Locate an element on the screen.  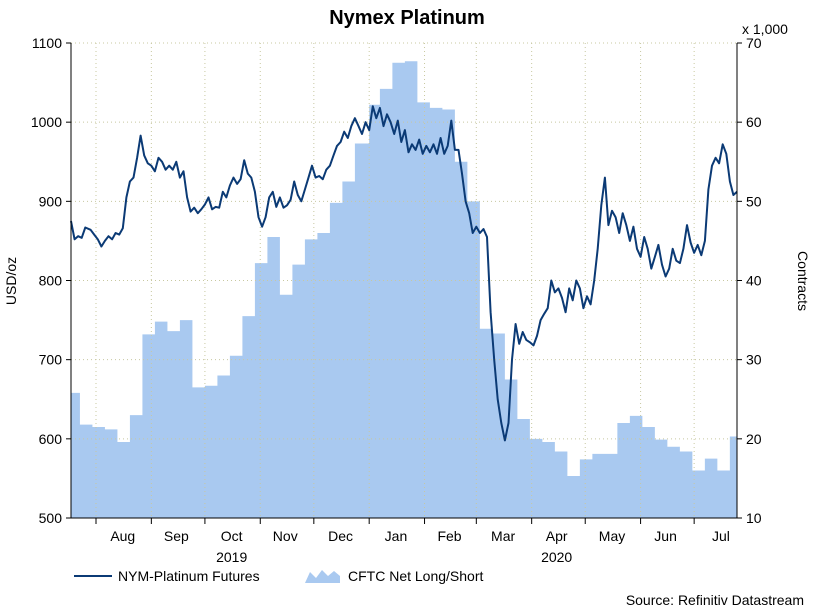
x-month-label: Dec is located at coordinates (340, 536).